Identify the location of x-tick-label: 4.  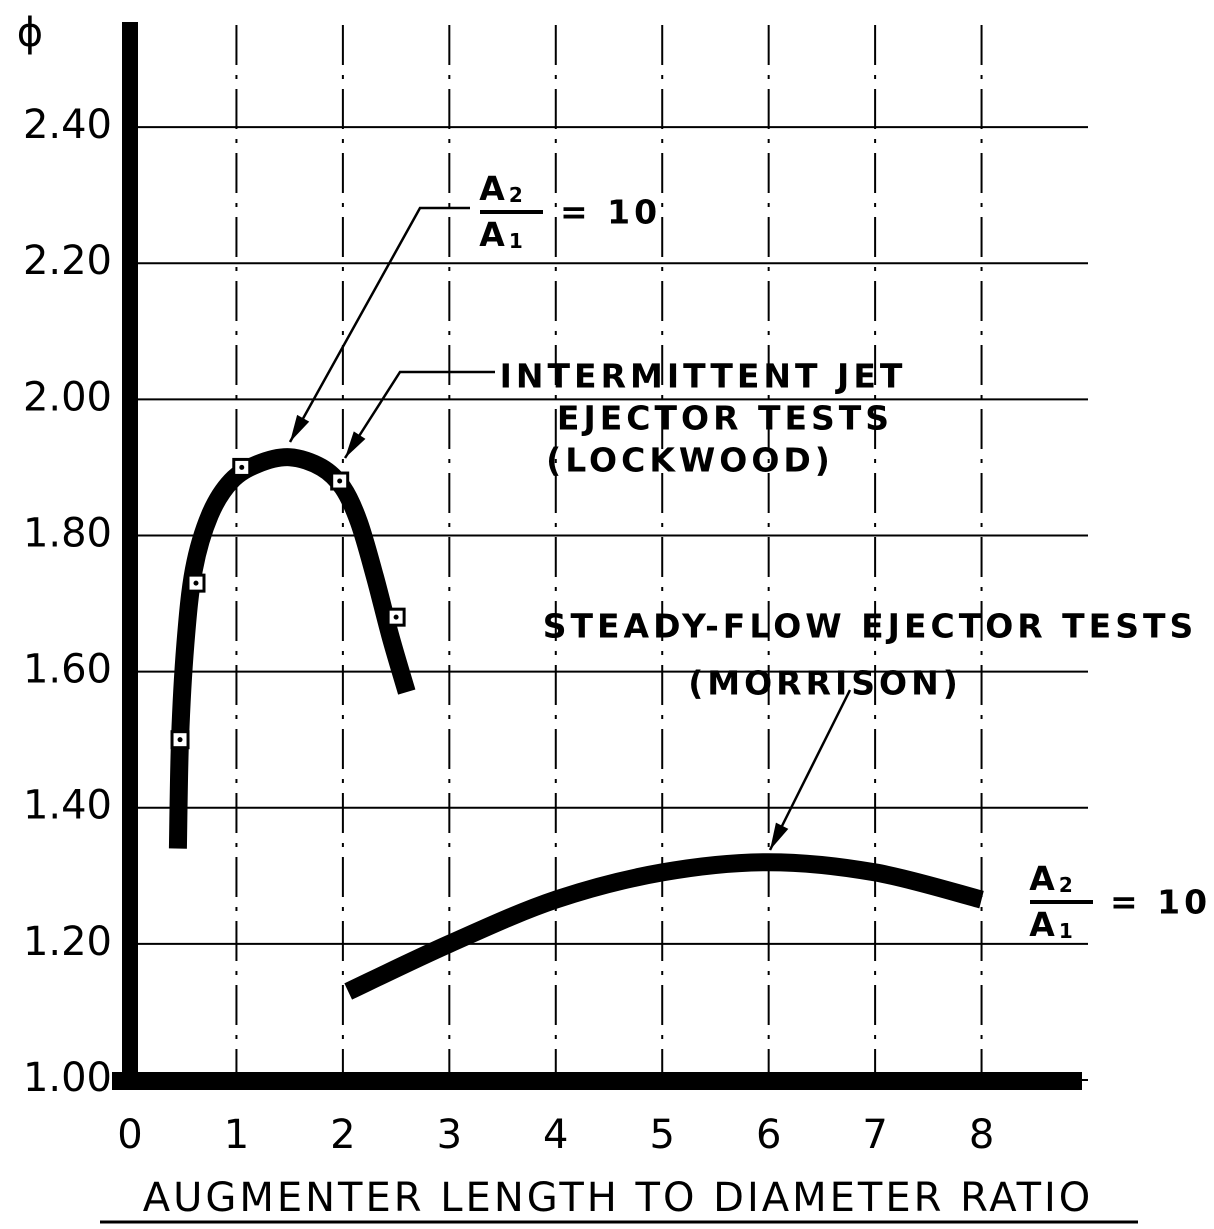
(555, 1135).